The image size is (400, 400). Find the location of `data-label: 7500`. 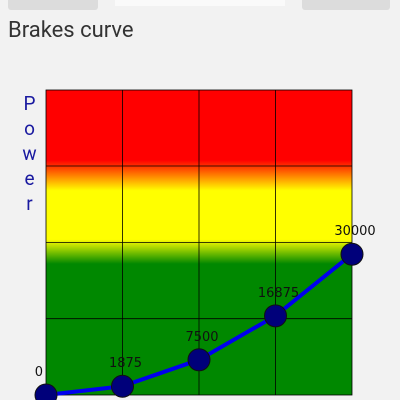

data-label: 7500 is located at coordinates (201, 337).